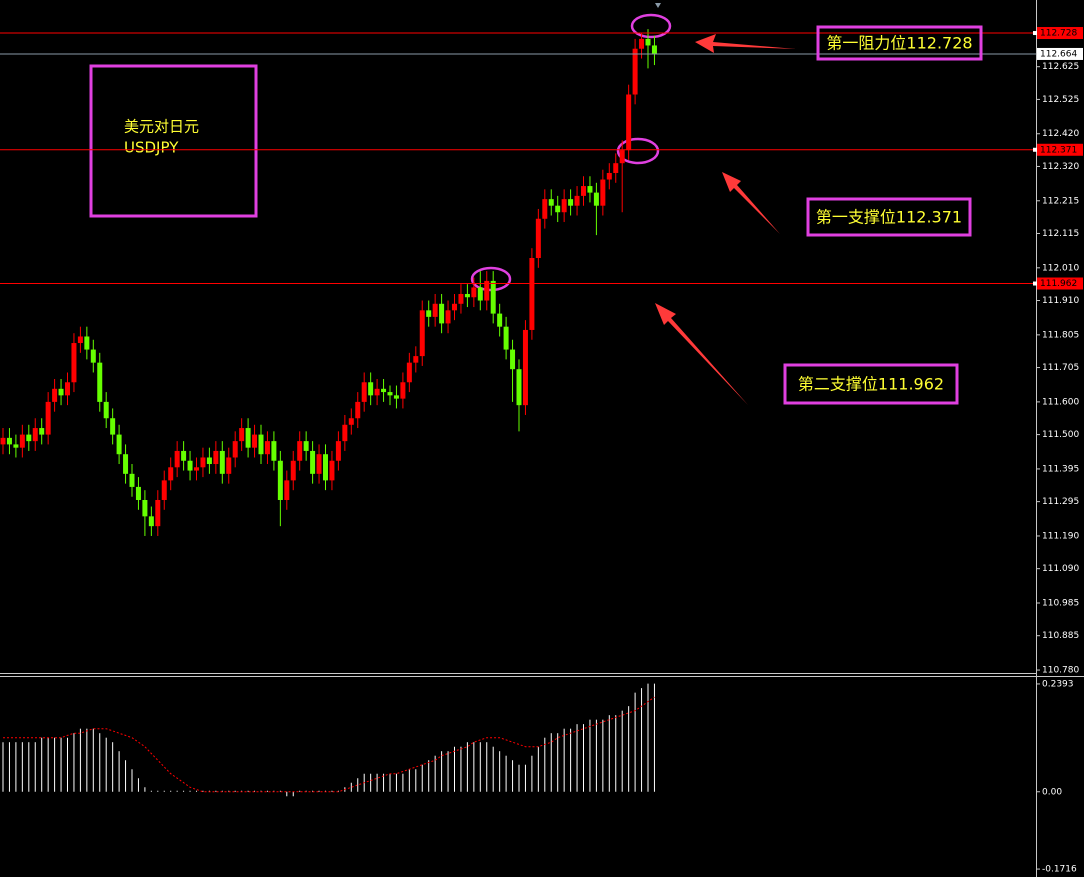 The height and width of the screenshot is (877, 1084). Describe the element at coordinates (151, 148) in the screenshot. I see `subtitle: USDJPY` at that location.